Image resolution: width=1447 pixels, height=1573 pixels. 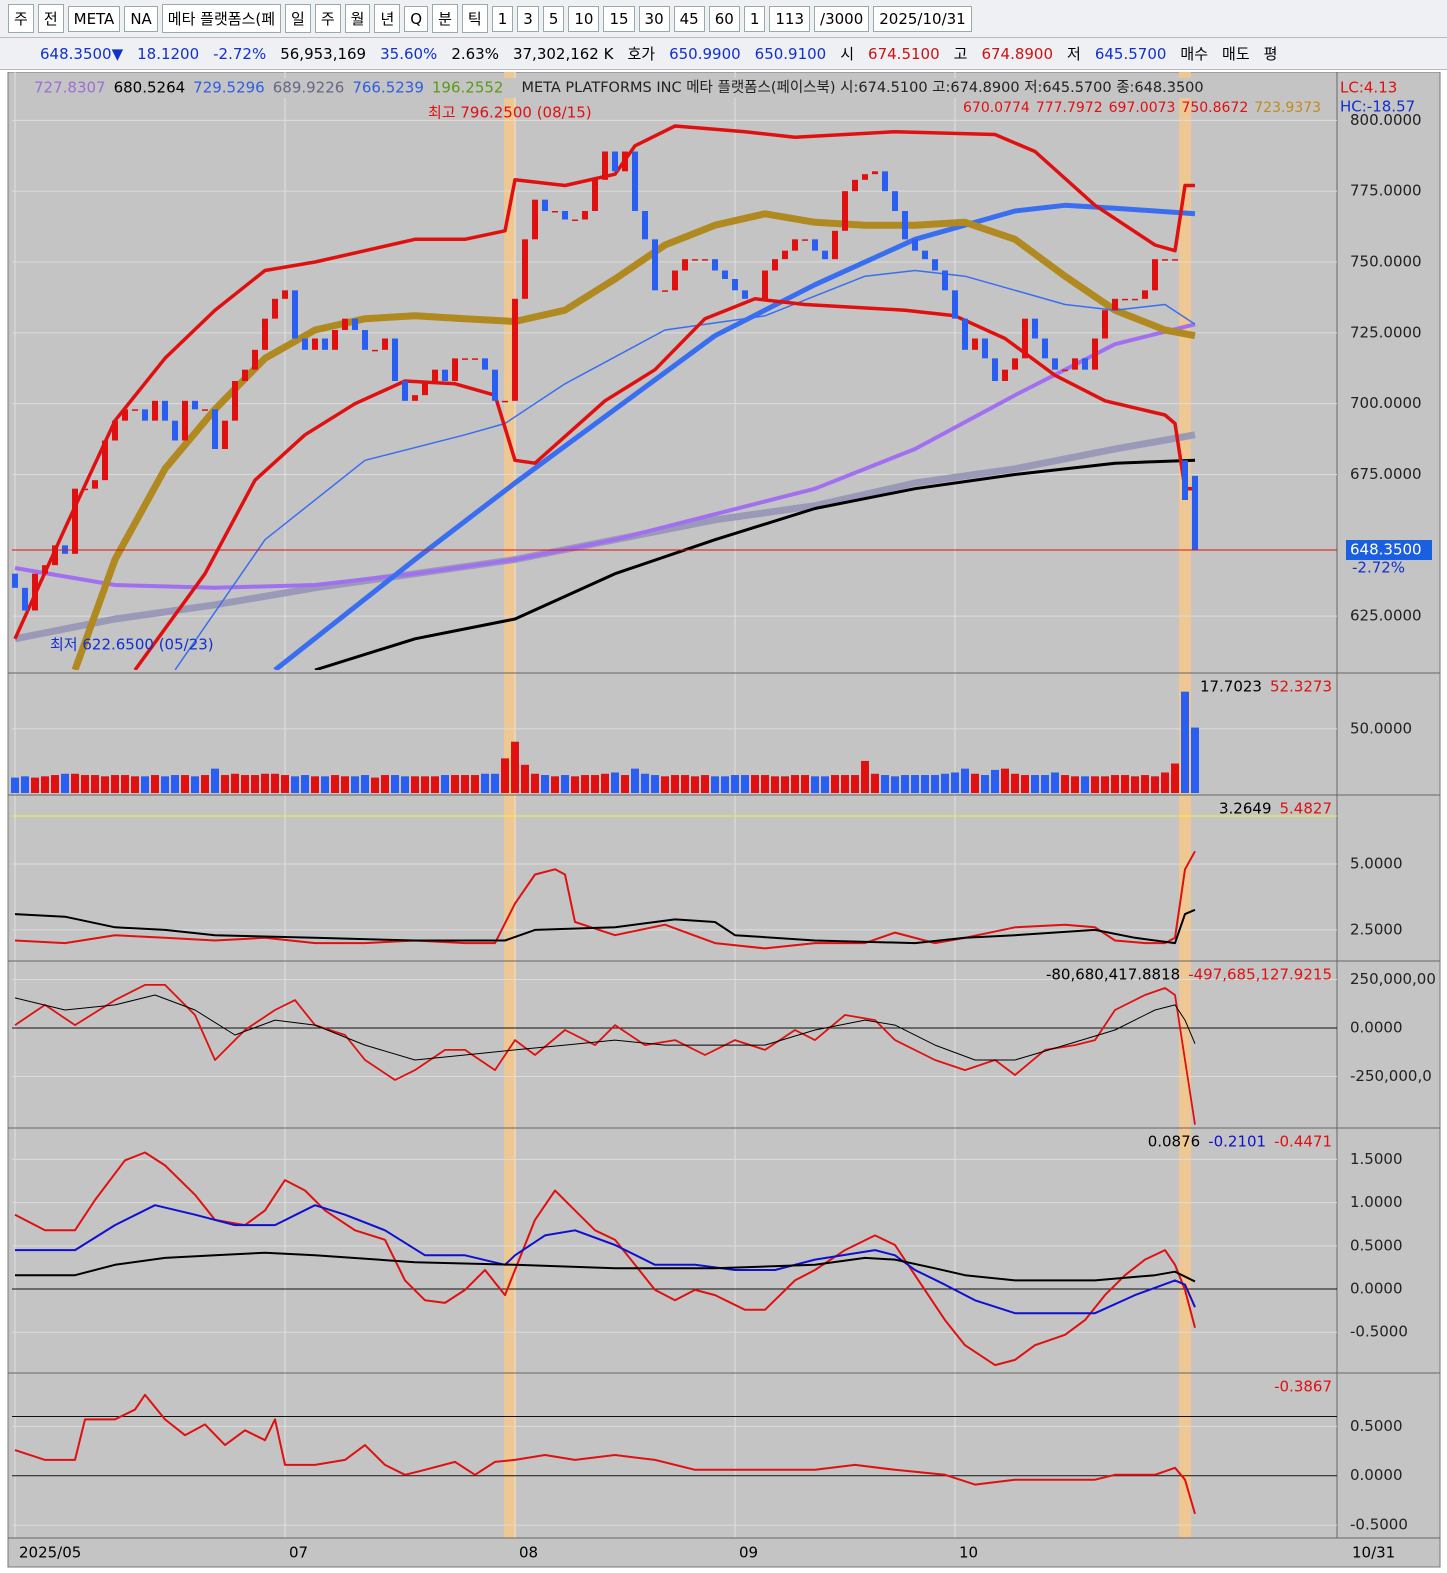 What do you see at coordinates (654, 18) in the screenshot?
I see `toolbar-item: 30` at bounding box center [654, 18].